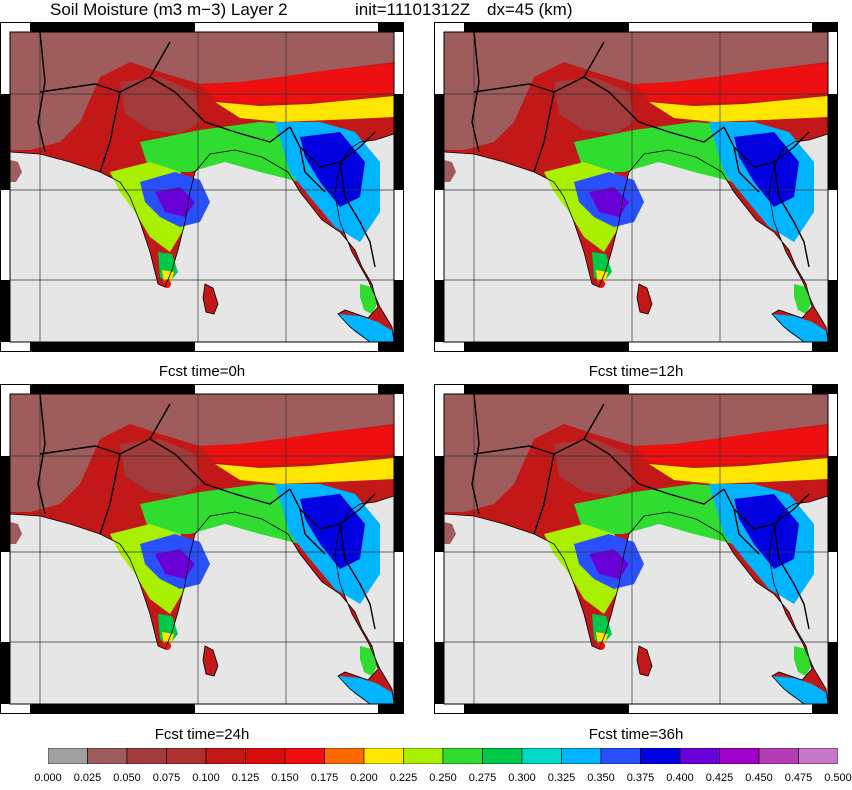  Describe the element at coordinates (245, 778) in the screenshot. I see `colorbar-tick-label: 0.125` at that location.